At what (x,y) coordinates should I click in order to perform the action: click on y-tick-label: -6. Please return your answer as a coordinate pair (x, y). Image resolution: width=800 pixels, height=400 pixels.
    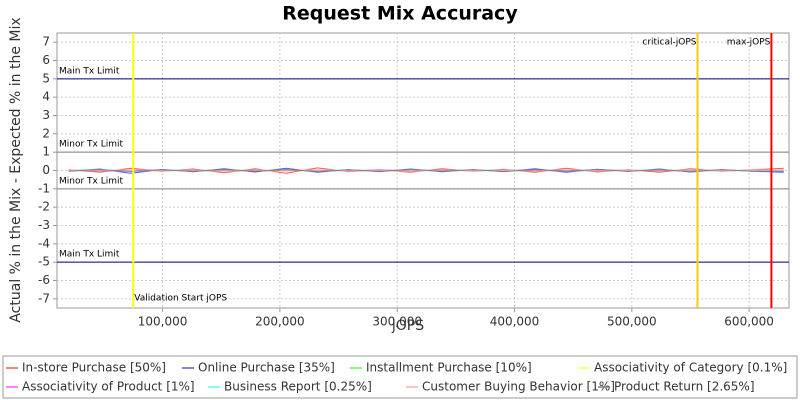
    Looking at the image, I should click on (44, 280).